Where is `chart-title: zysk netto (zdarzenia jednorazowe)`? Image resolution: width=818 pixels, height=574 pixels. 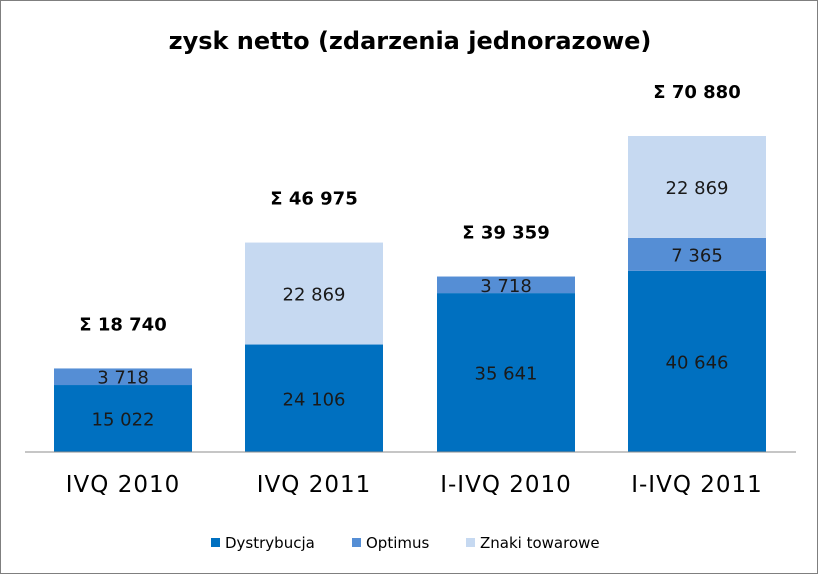
chart-title: zysk netto (zdarzenia jednorazowe) is located at coordinates (410, 41).